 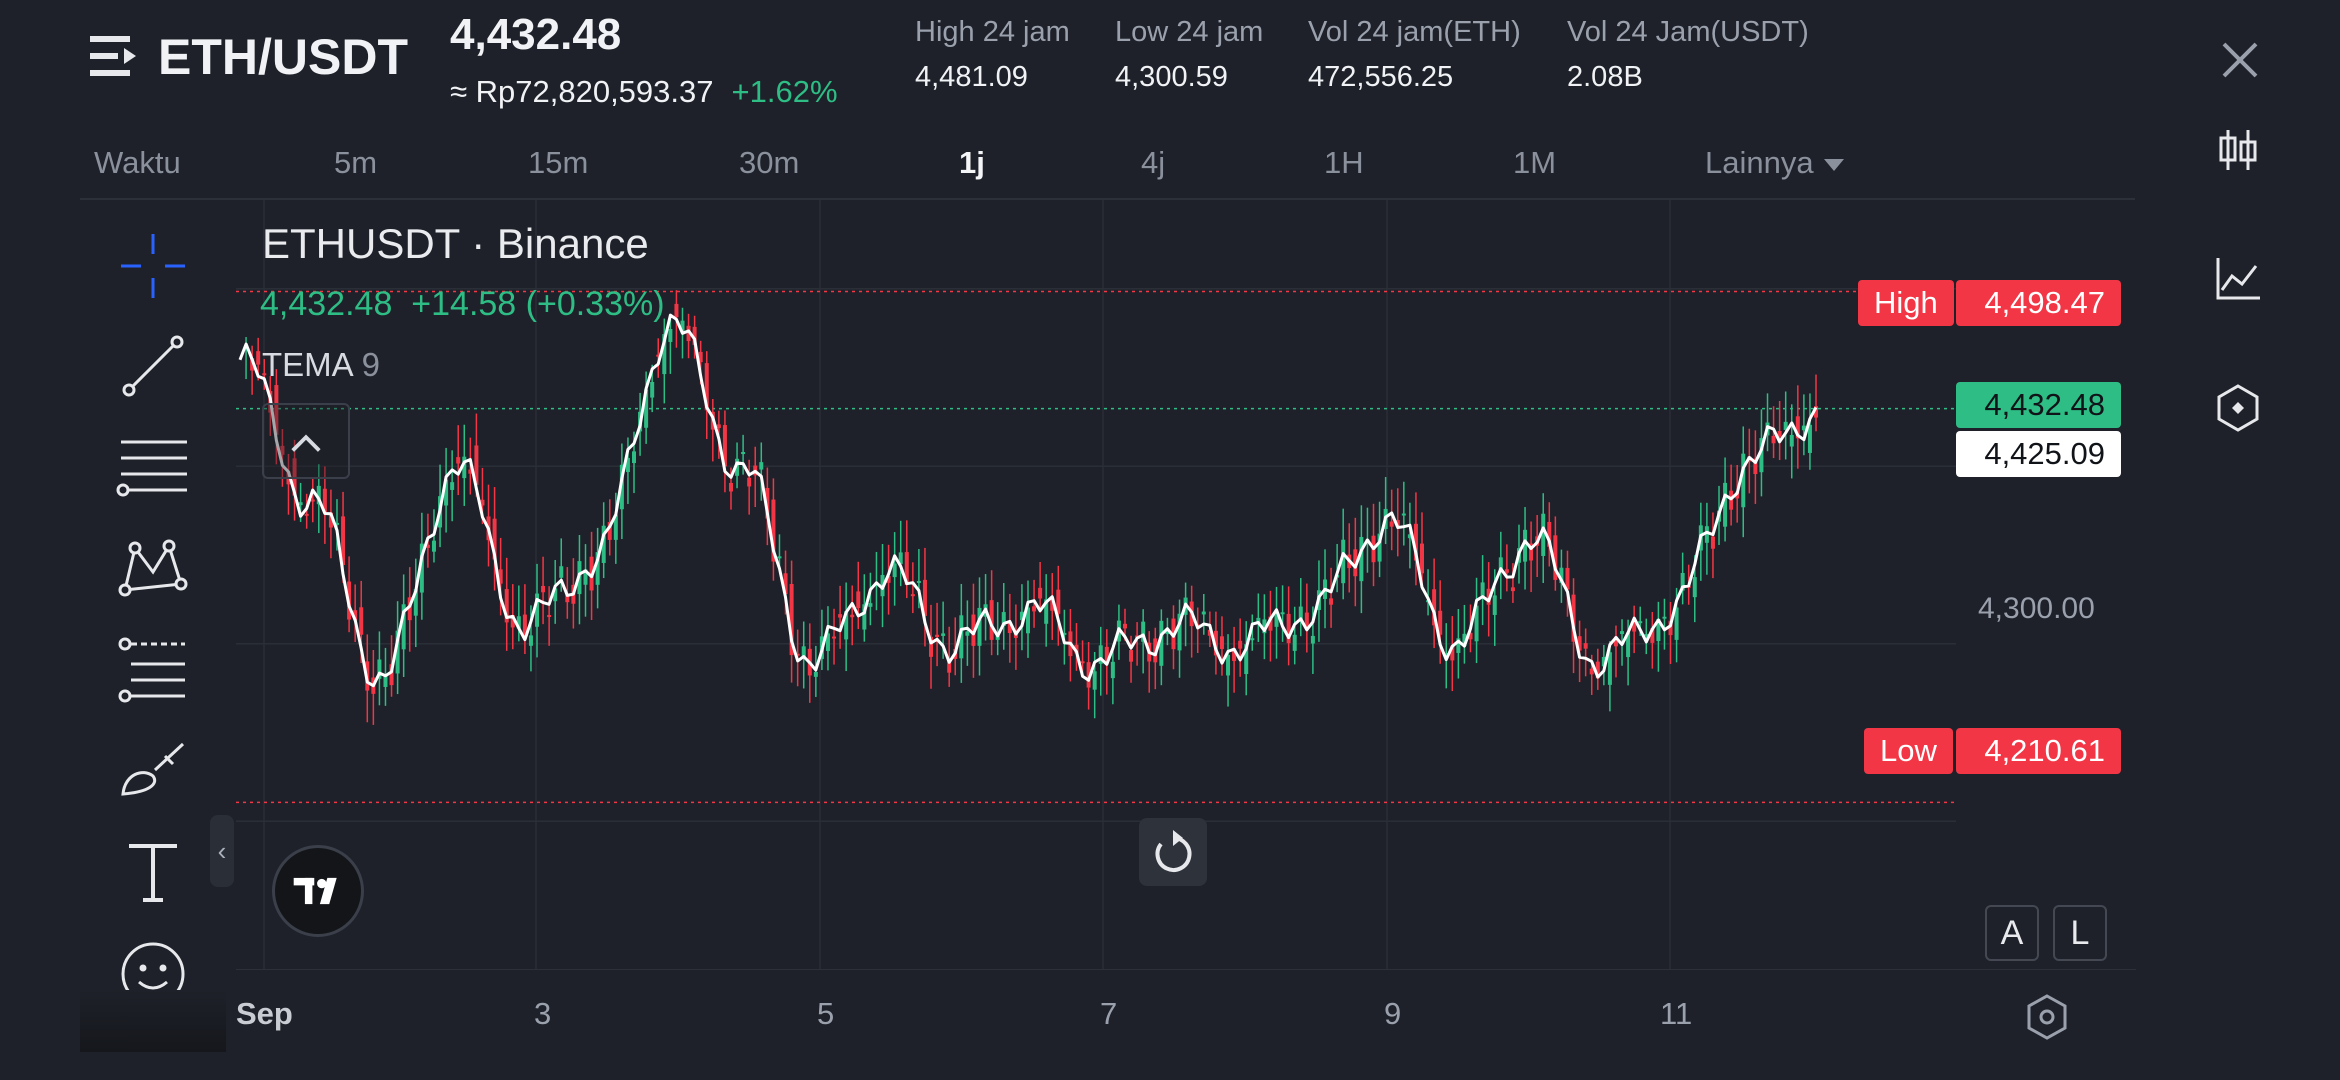 What do you see at coordinates (356, 162) in the screenshot?
I see `tab-5m: 5m` at bounding box center [356, 162].